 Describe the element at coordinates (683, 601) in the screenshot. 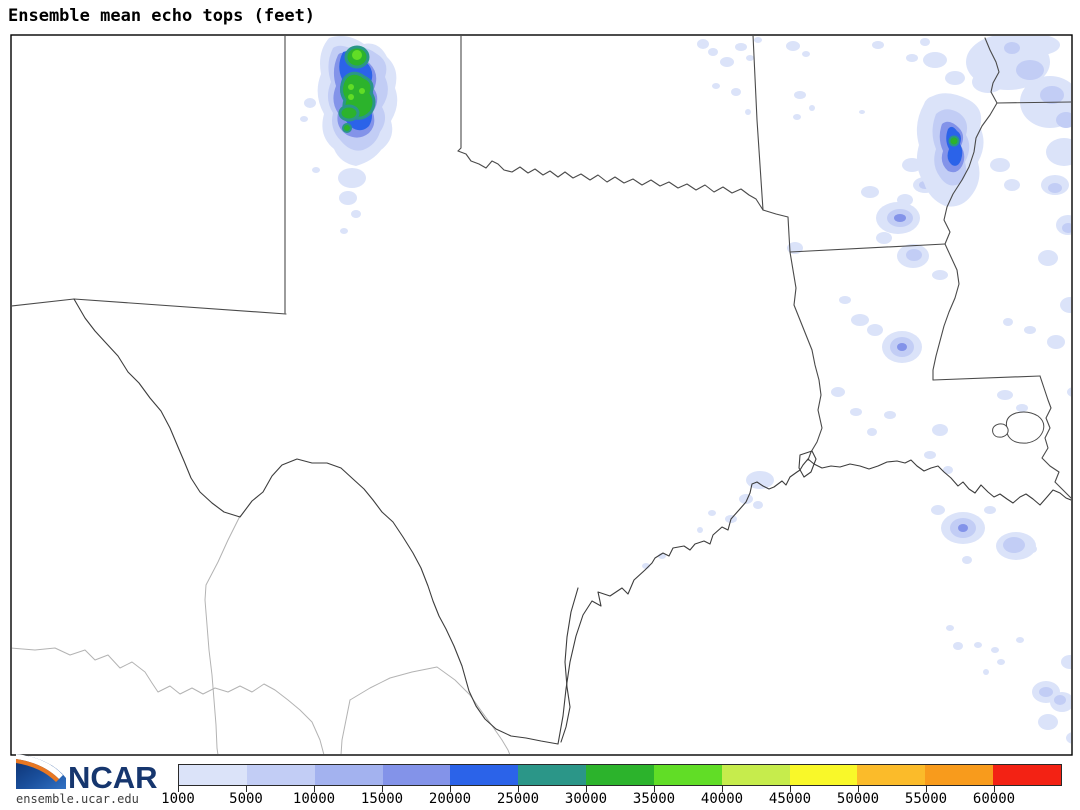

I see `texas-gulf-coast` at that location.